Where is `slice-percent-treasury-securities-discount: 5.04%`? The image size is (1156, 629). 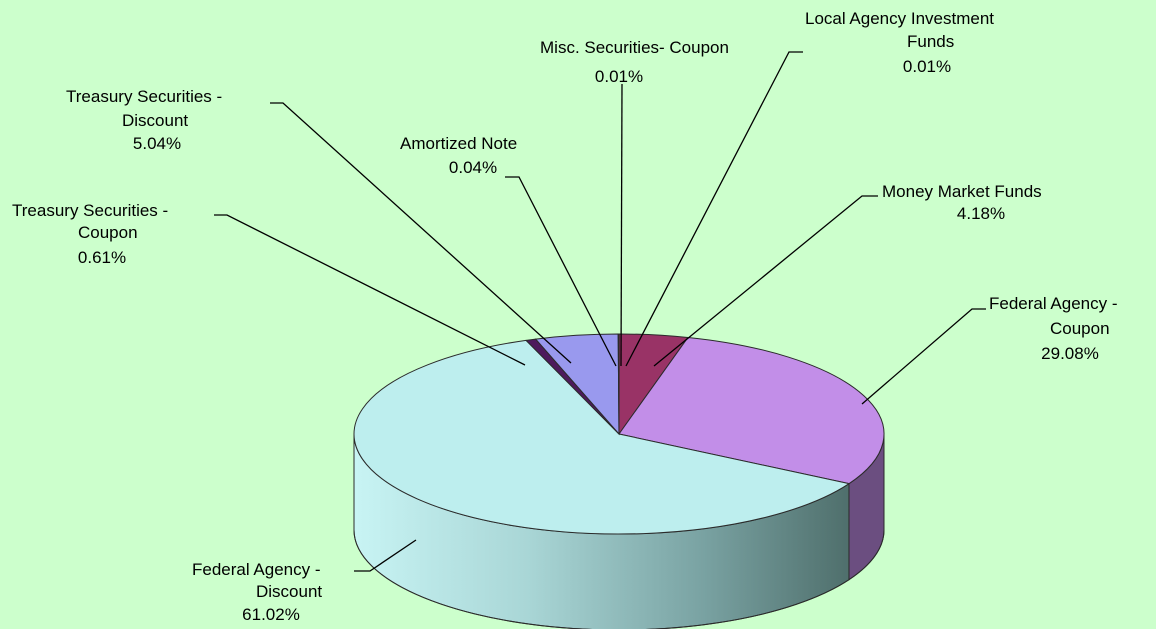 slice-percent-treasury-securities-discount: 5.04% is located at coordinates (157, 143).